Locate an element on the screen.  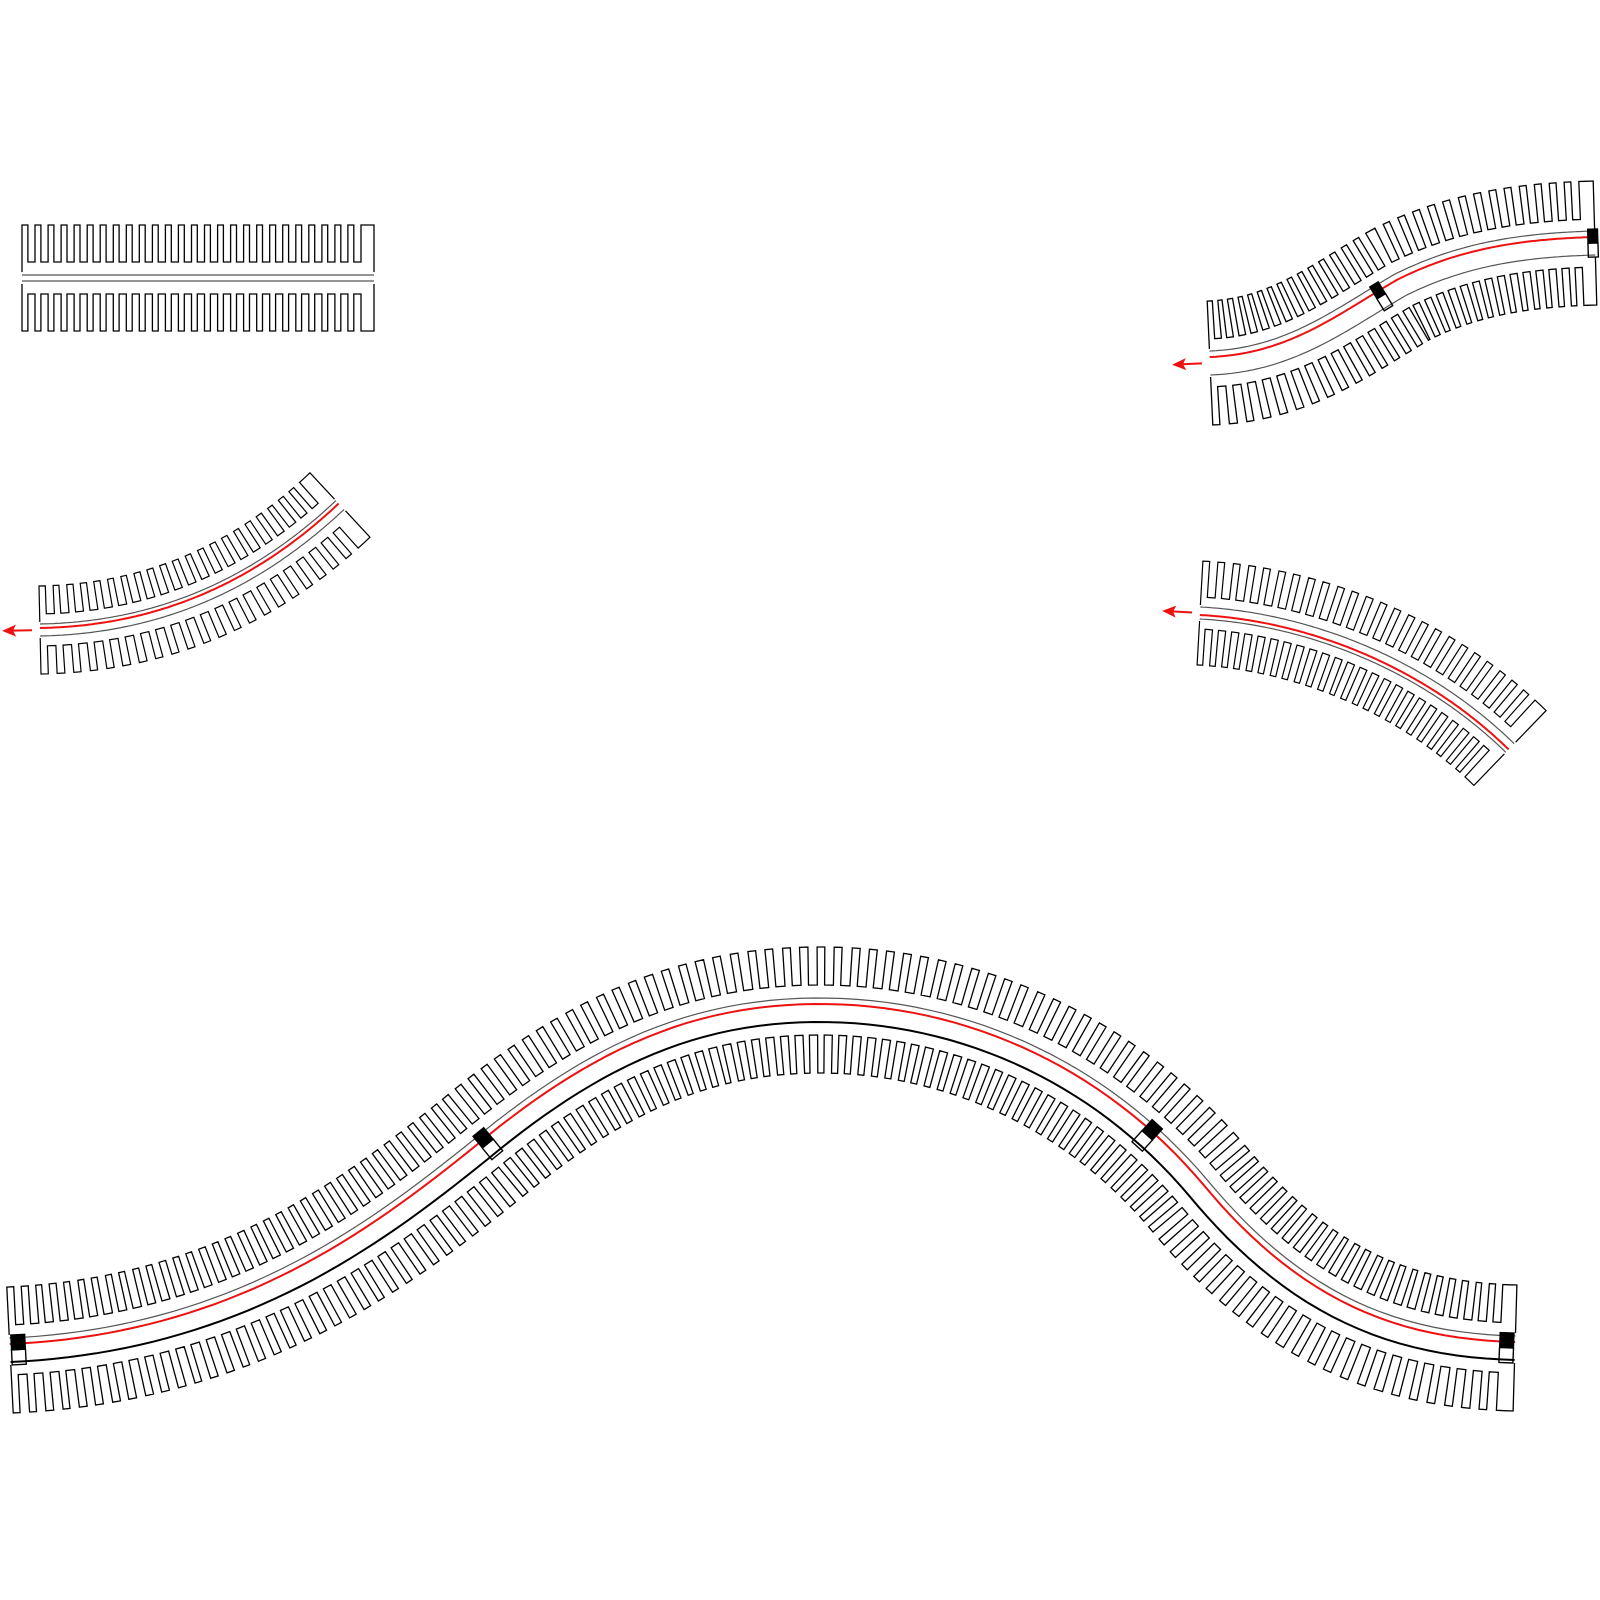
bent-strip-up-right-lower-comb is located at coordinates (205, 592).